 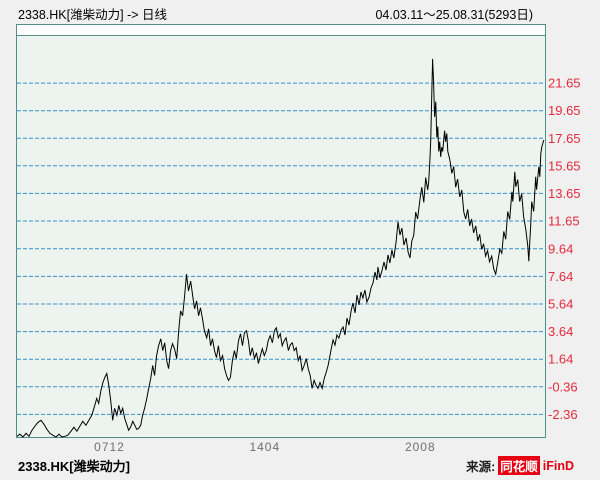 What do you see at coordinates (560, 331) in the screenshot?
I see `y-axis-label: 3.64` at bounding box center [560, 331].